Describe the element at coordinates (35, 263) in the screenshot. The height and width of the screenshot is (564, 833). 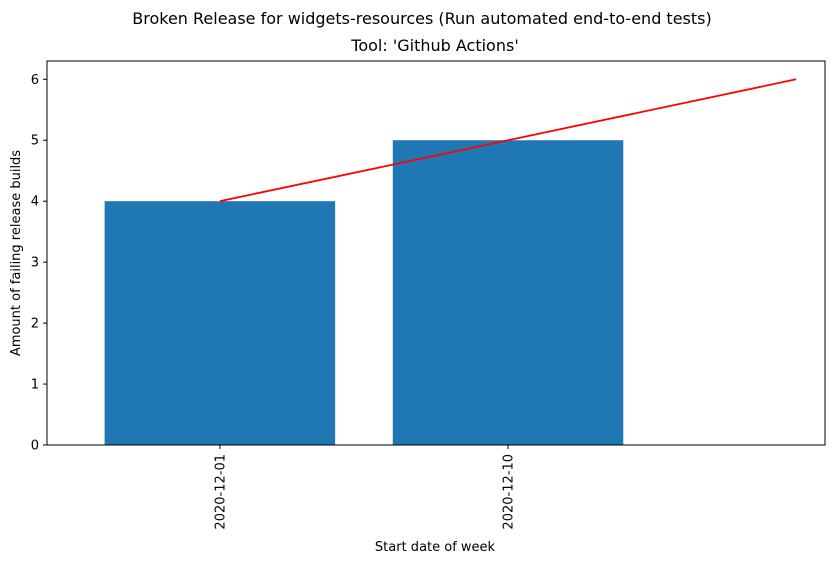
I see `y-tick-label: 3` at that location.